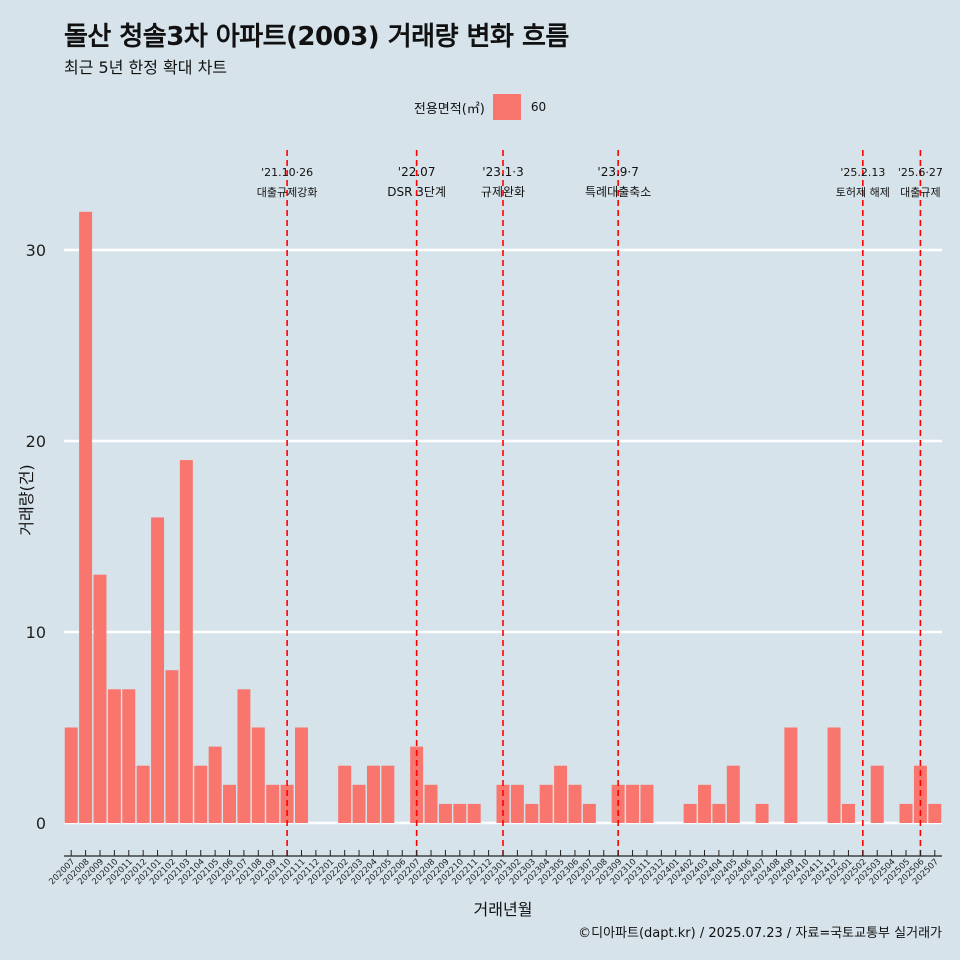  I want to click on y-axis-title: 거래량(건), so click(26, 499).